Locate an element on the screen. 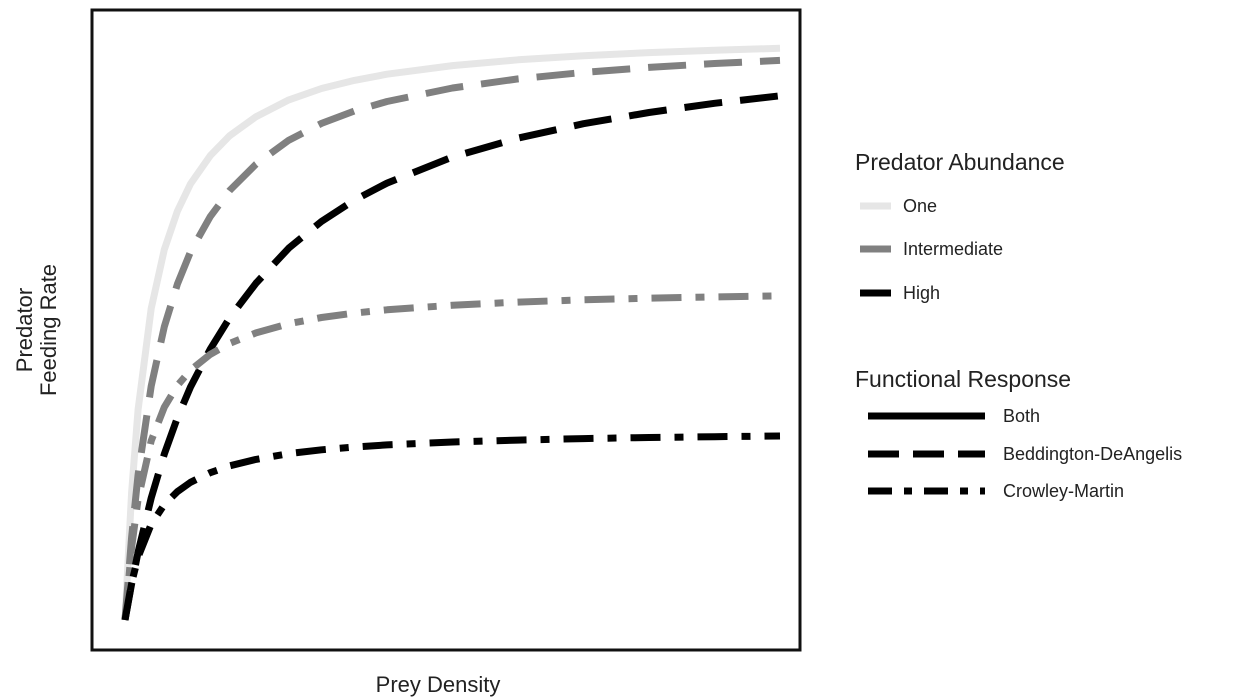 The image size is (1237, 698). y-axis-label-line-1: Predator is located at coordinates (24, 330).